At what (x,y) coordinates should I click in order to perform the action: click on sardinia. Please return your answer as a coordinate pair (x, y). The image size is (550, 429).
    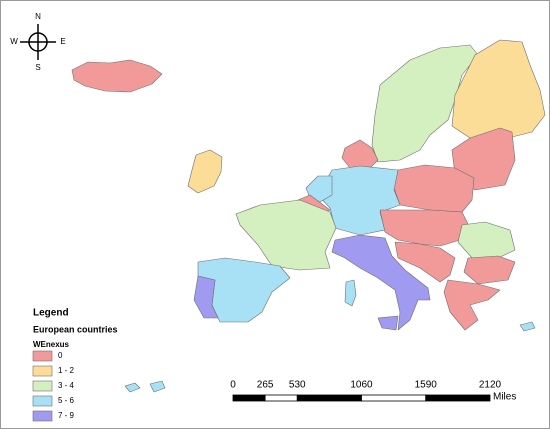
    Looking at the image, I should click on (350, 293).